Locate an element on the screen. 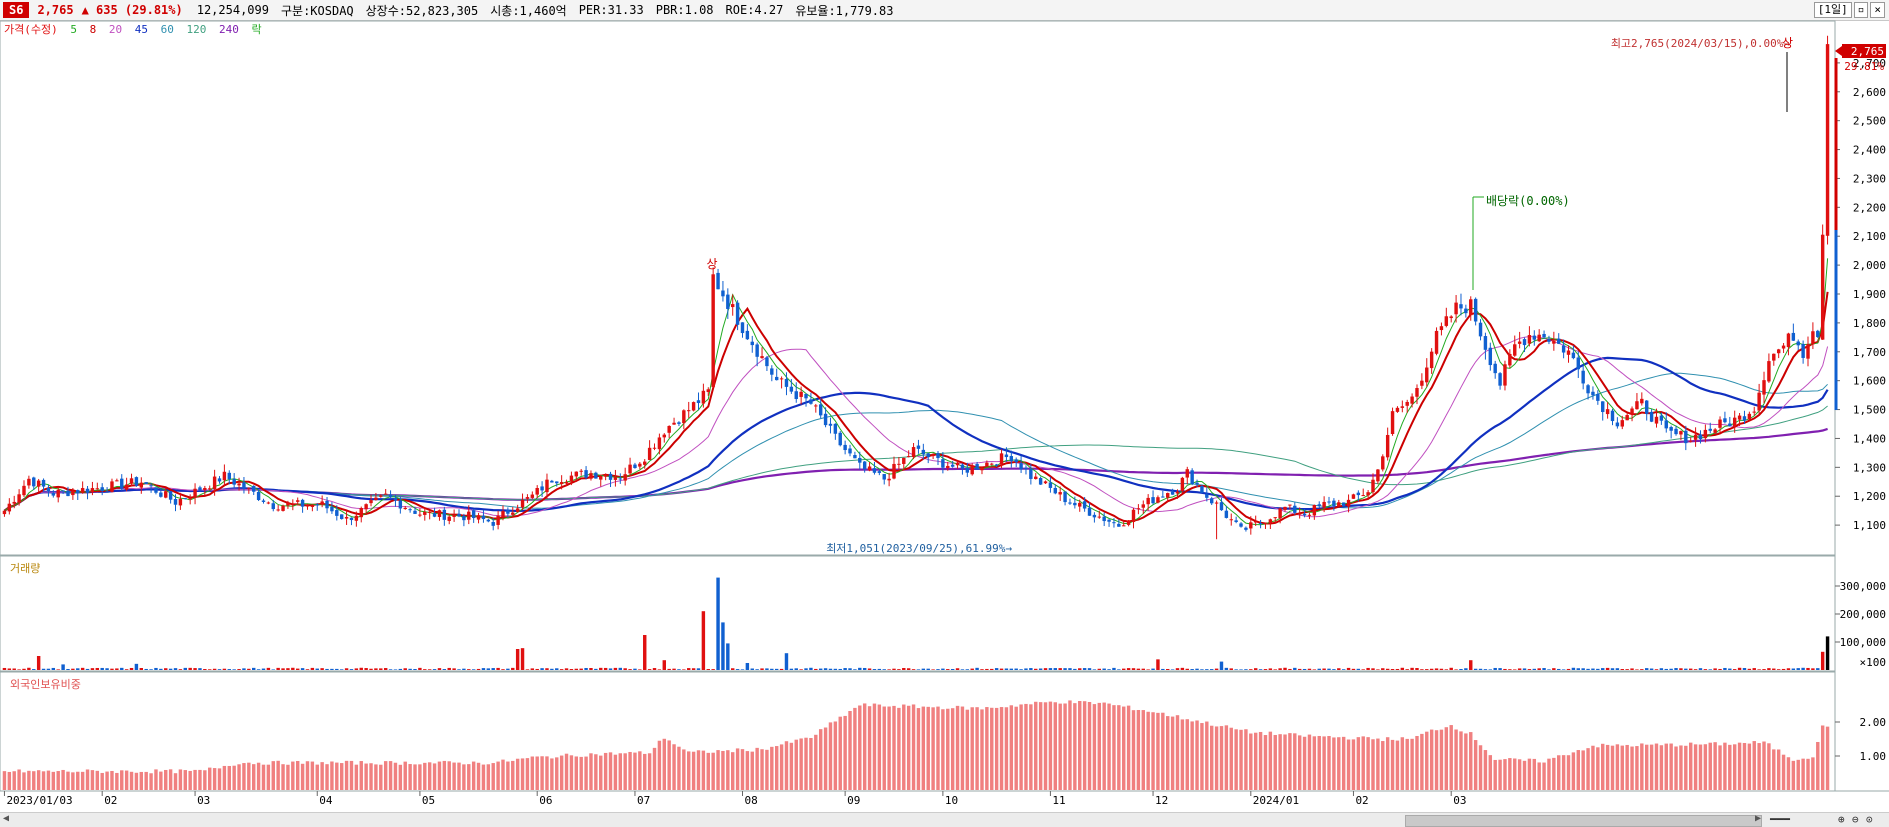 The width and height of the screenshot is (1889, 827). zoom-in-icon: ⊕ is located at coordinates (1841, 819).